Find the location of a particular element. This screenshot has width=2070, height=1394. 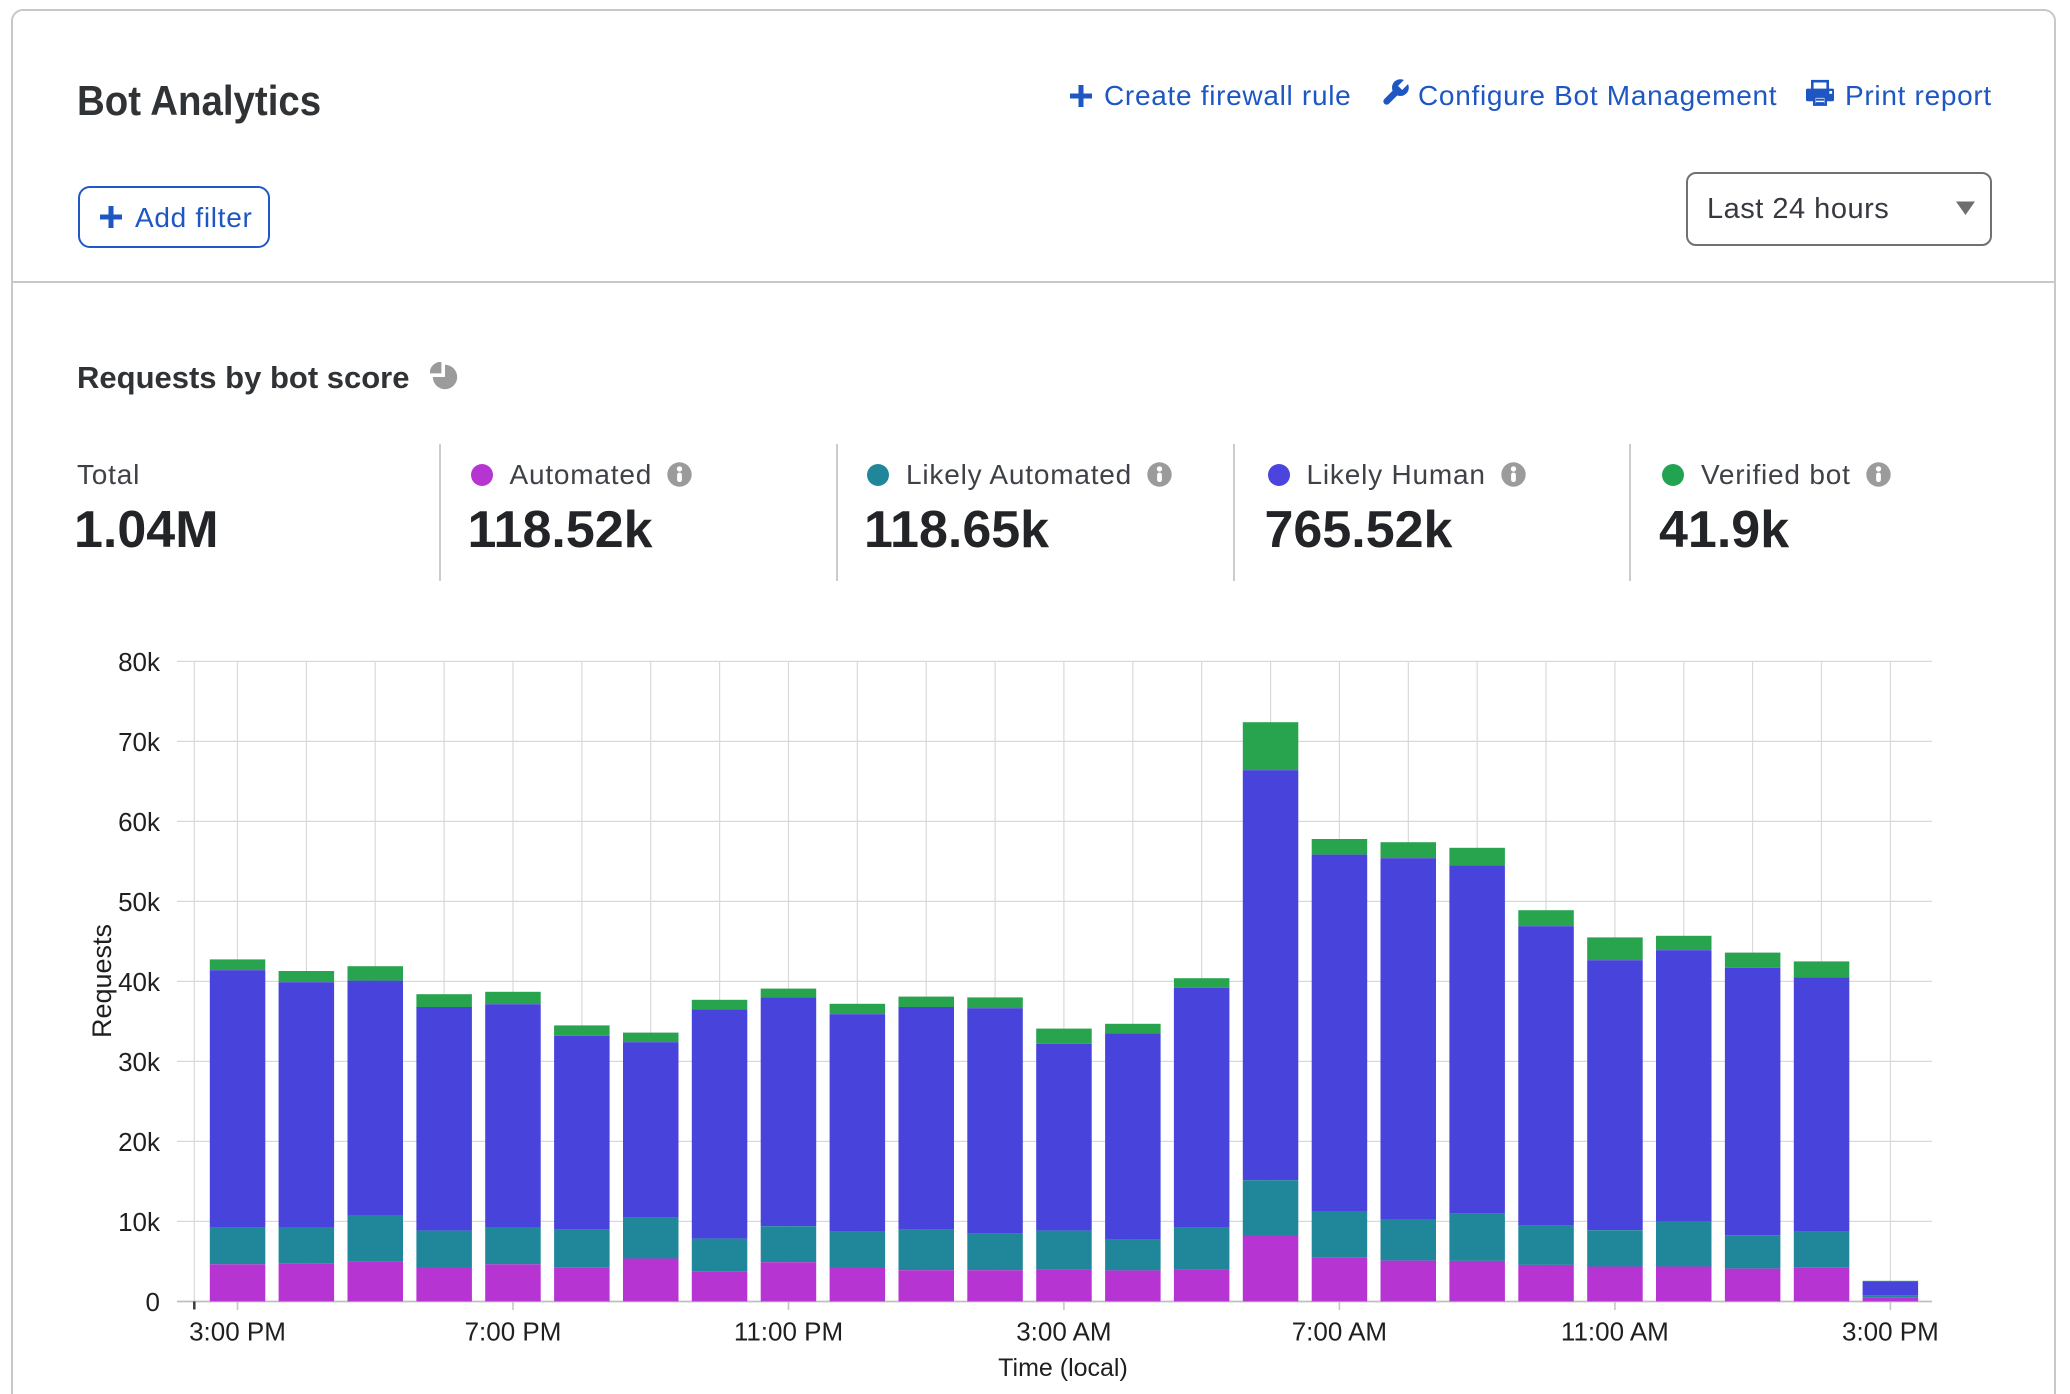

svg-text: 11:00 AM is located at coordinates (1615, 1332).